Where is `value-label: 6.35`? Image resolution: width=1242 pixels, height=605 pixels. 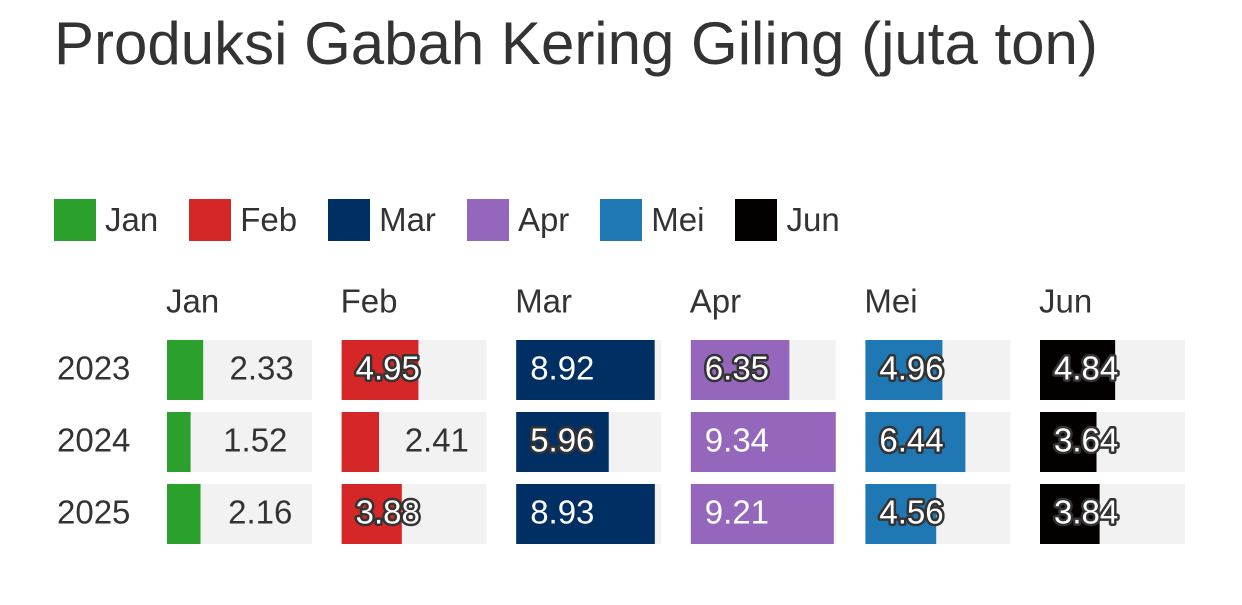 value-label: 6.35 is located at coordinates (737, 368).